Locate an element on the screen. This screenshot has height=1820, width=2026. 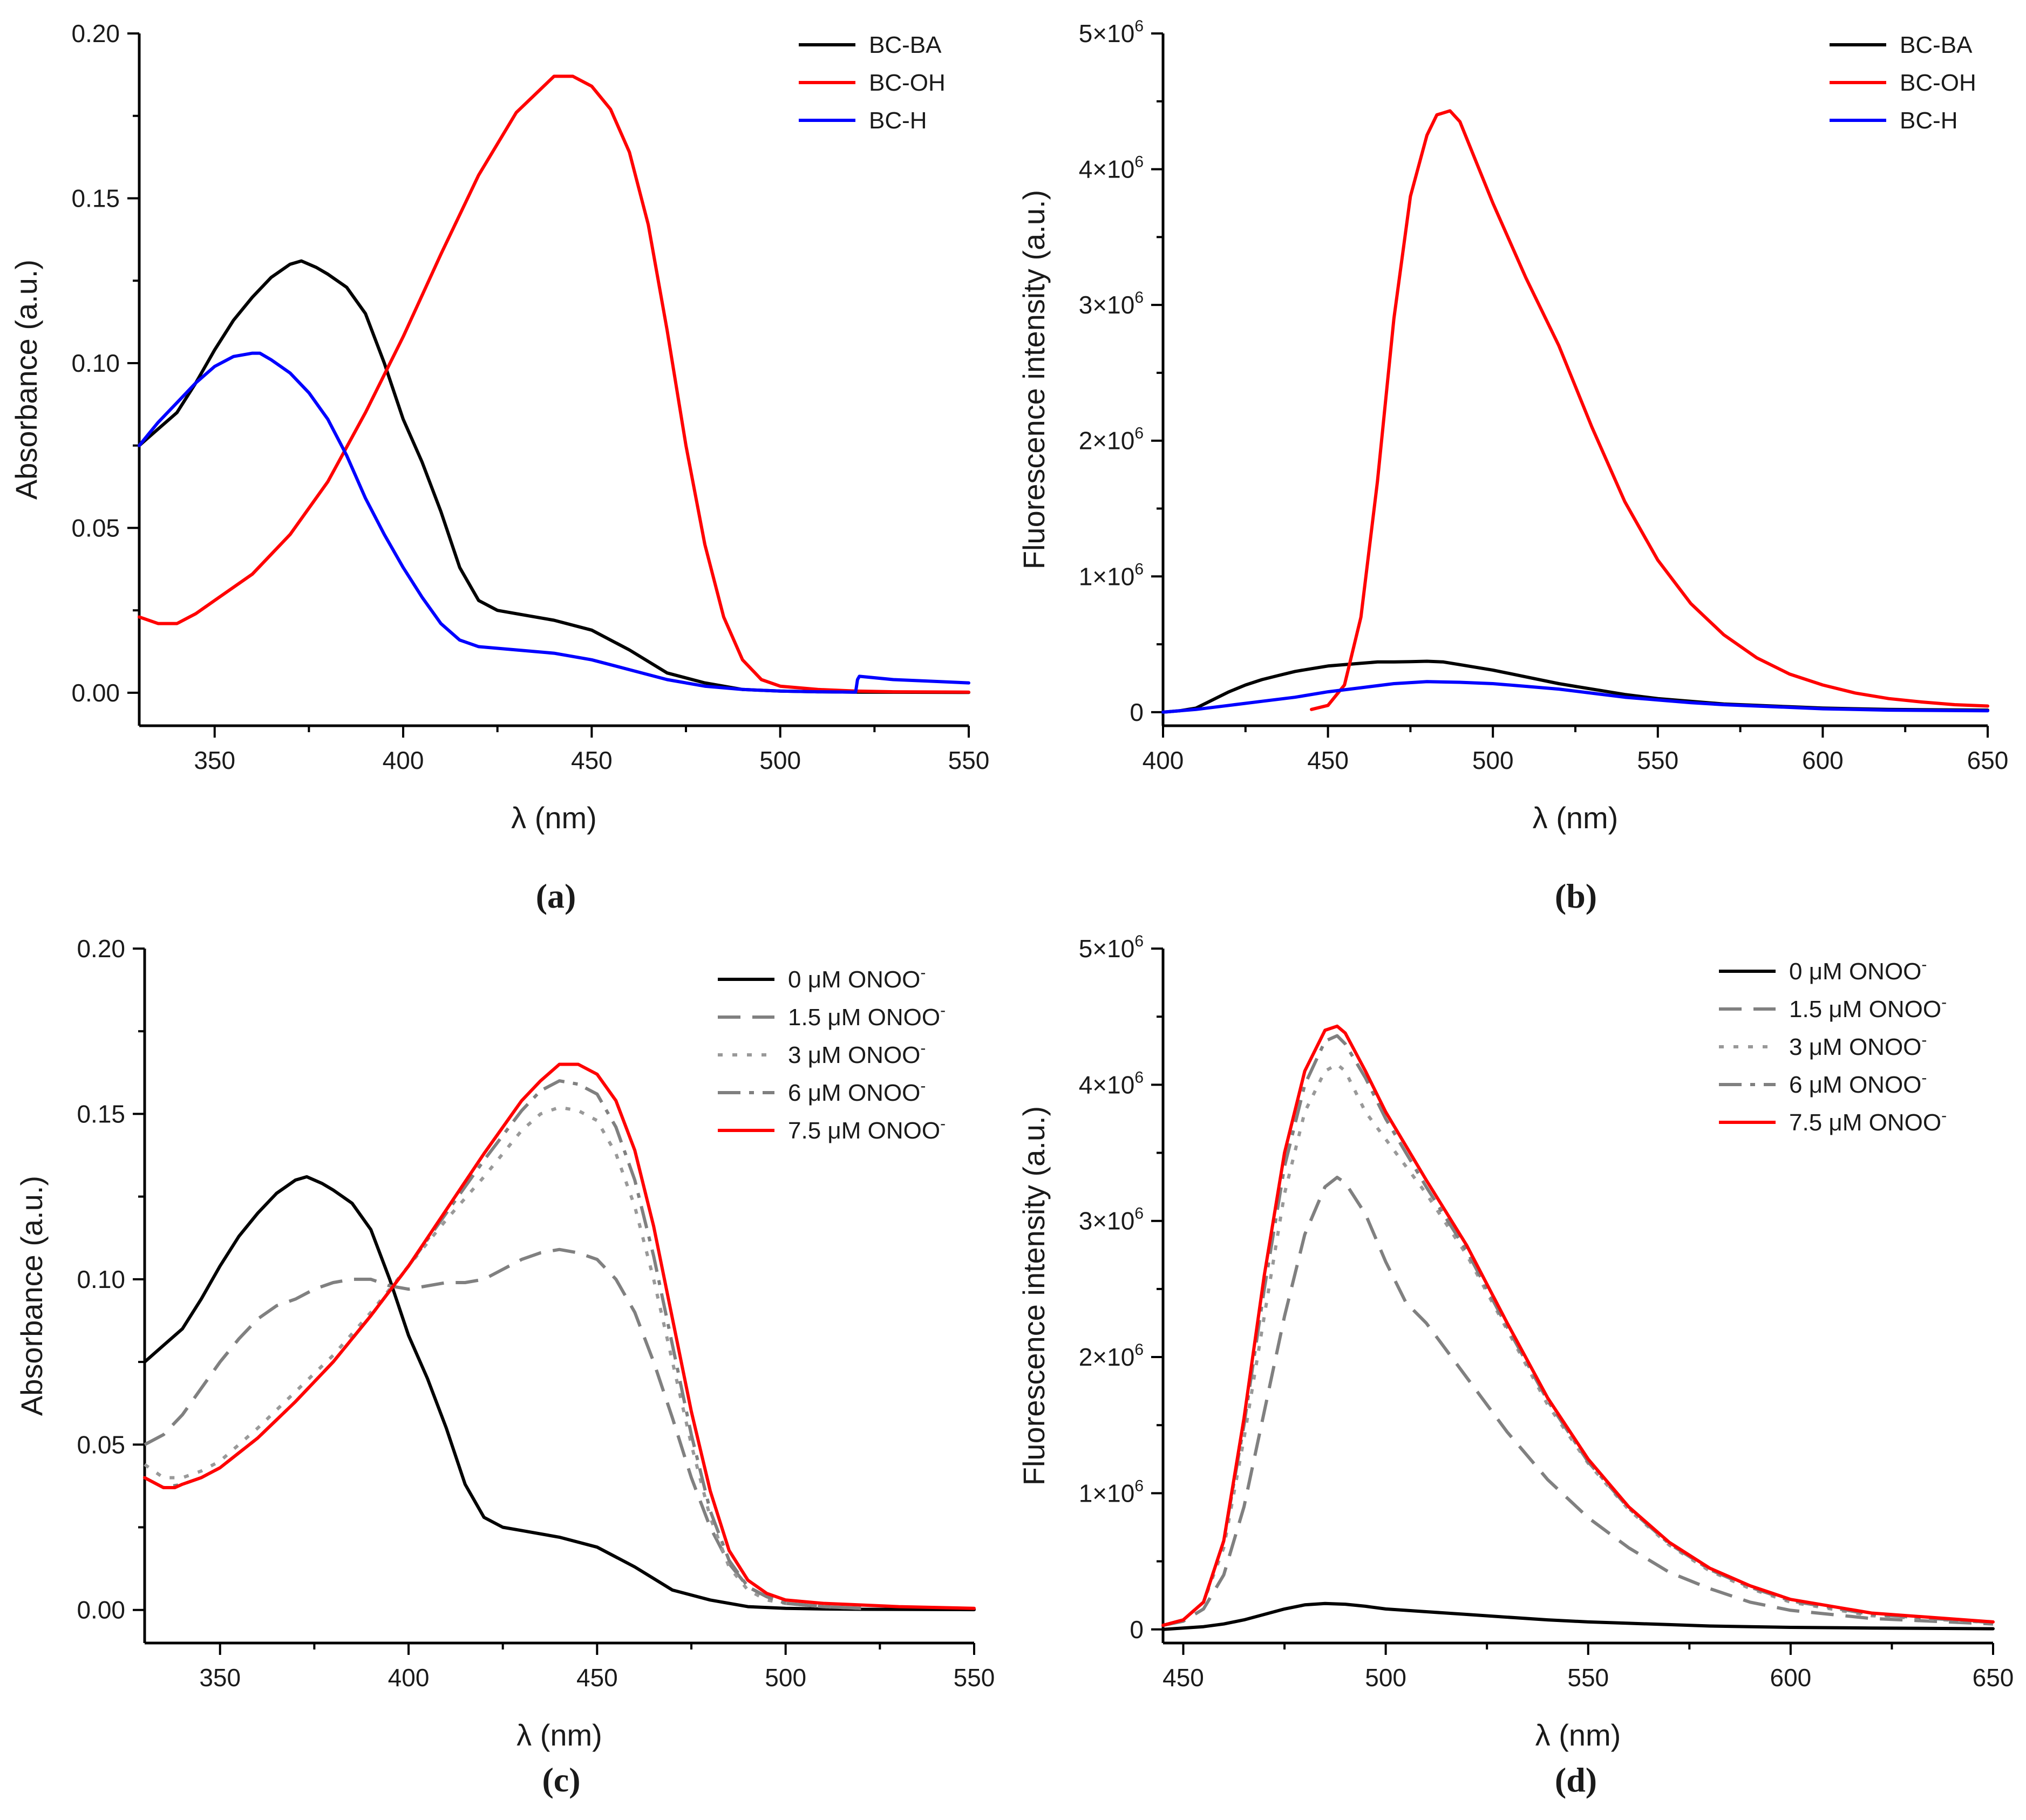
legend-label: 3 μM ONOO- is located at coordinates (1858, 1045).